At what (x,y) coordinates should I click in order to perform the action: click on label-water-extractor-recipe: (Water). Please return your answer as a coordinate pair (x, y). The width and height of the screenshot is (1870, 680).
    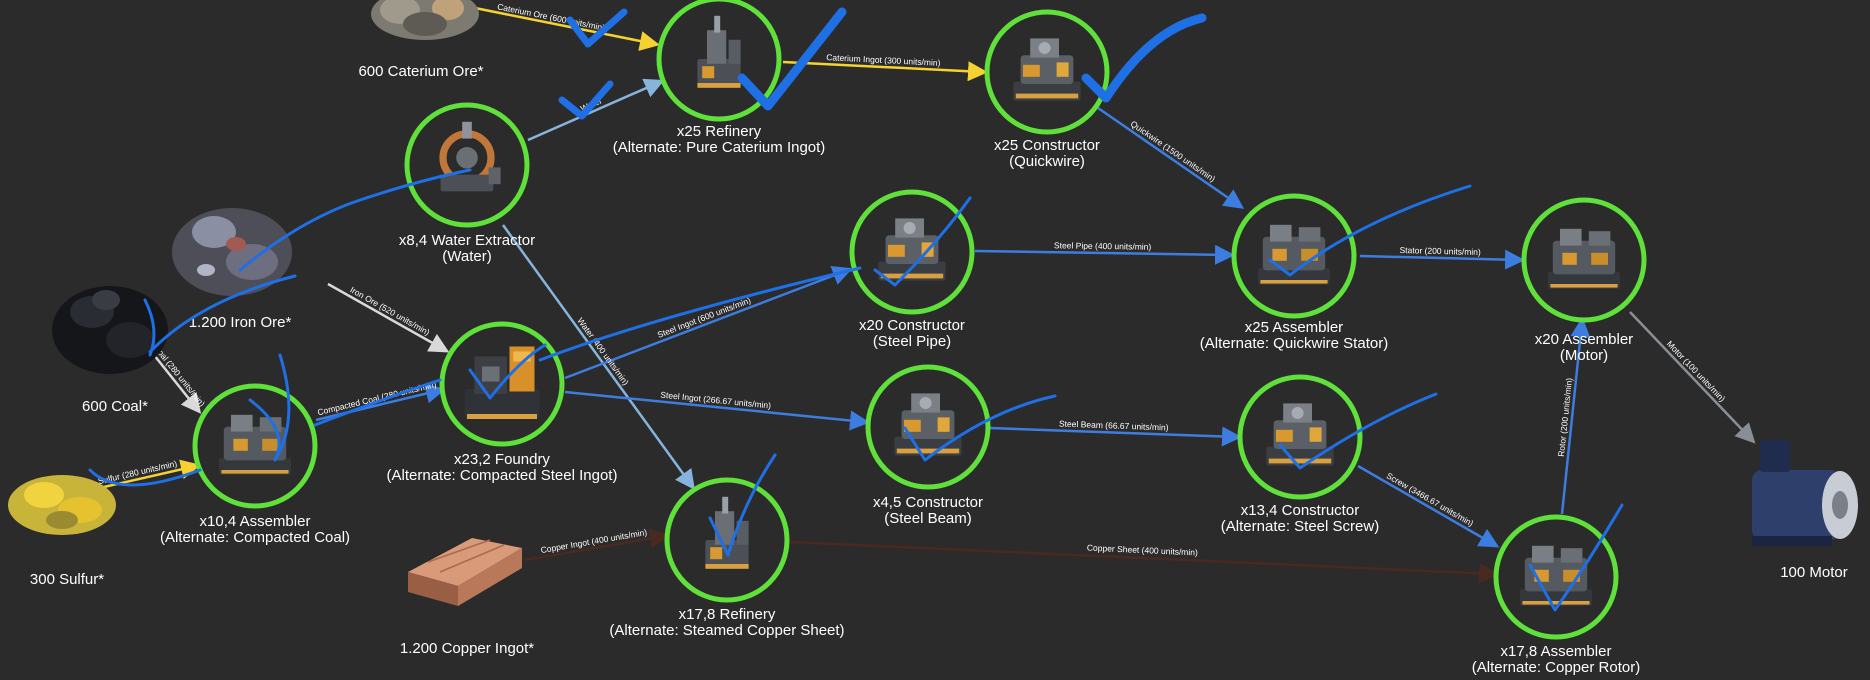
    Looking at the image, I should click on (466, 256).